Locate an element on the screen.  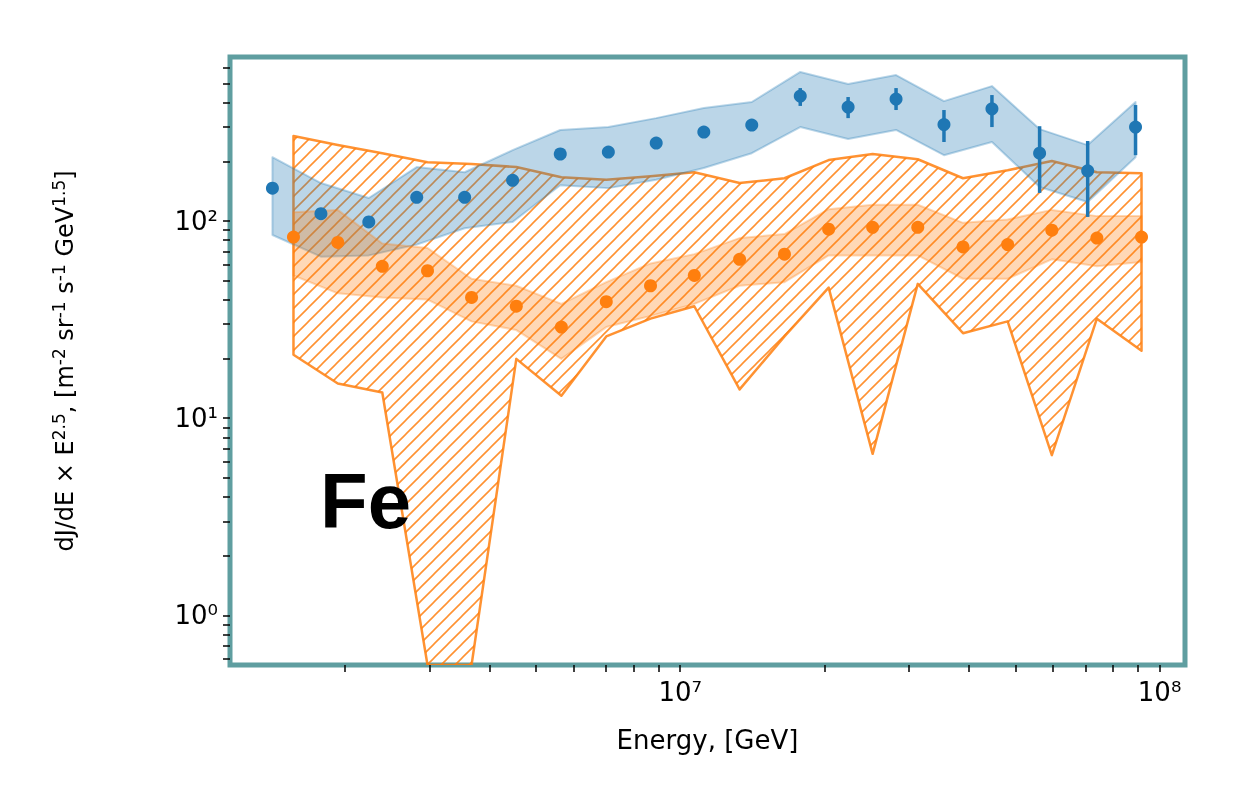
x-axis-title: Energy, [GeV] is located at coordinates (707, 740).